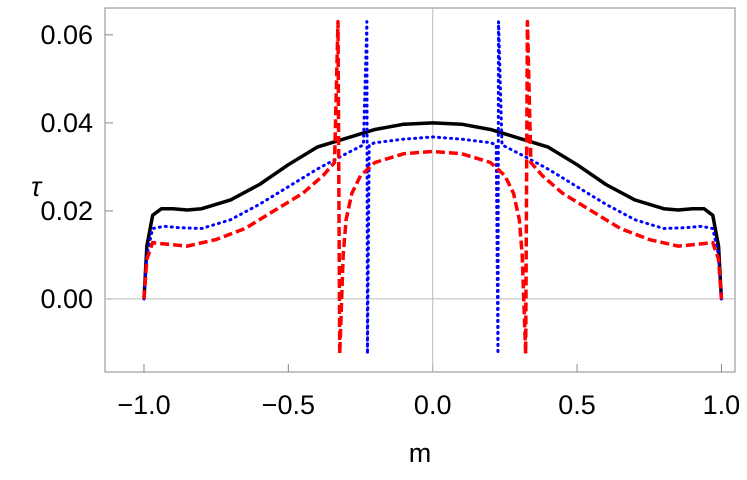 The image size is (747, 480). I want to click on y-tick-label: 0.02, so click(66, 211).